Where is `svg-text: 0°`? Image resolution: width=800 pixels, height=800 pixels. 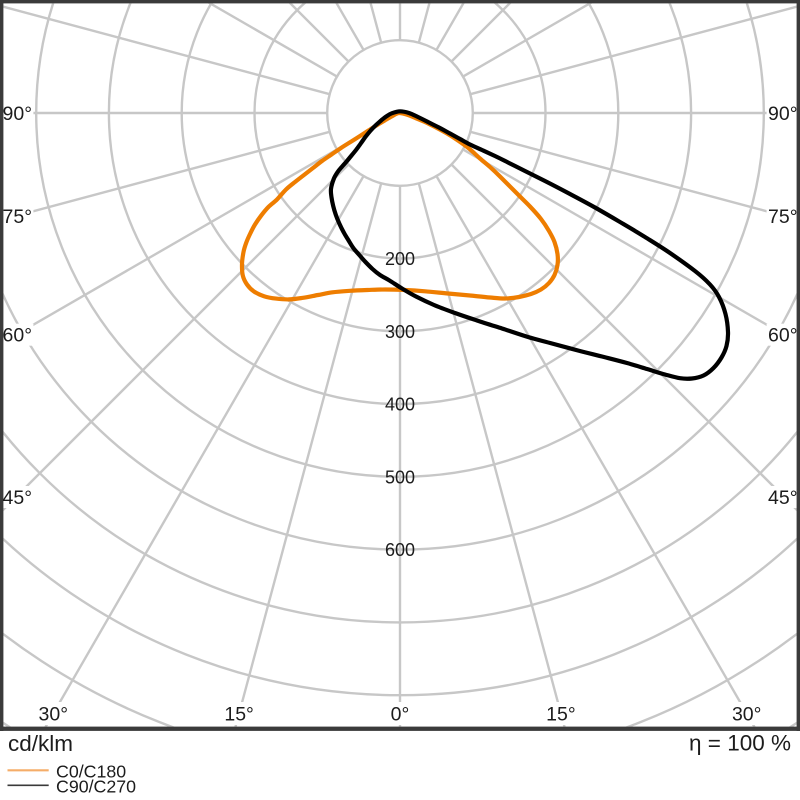 svg-text: 0° is located at coordinates (400, 715).